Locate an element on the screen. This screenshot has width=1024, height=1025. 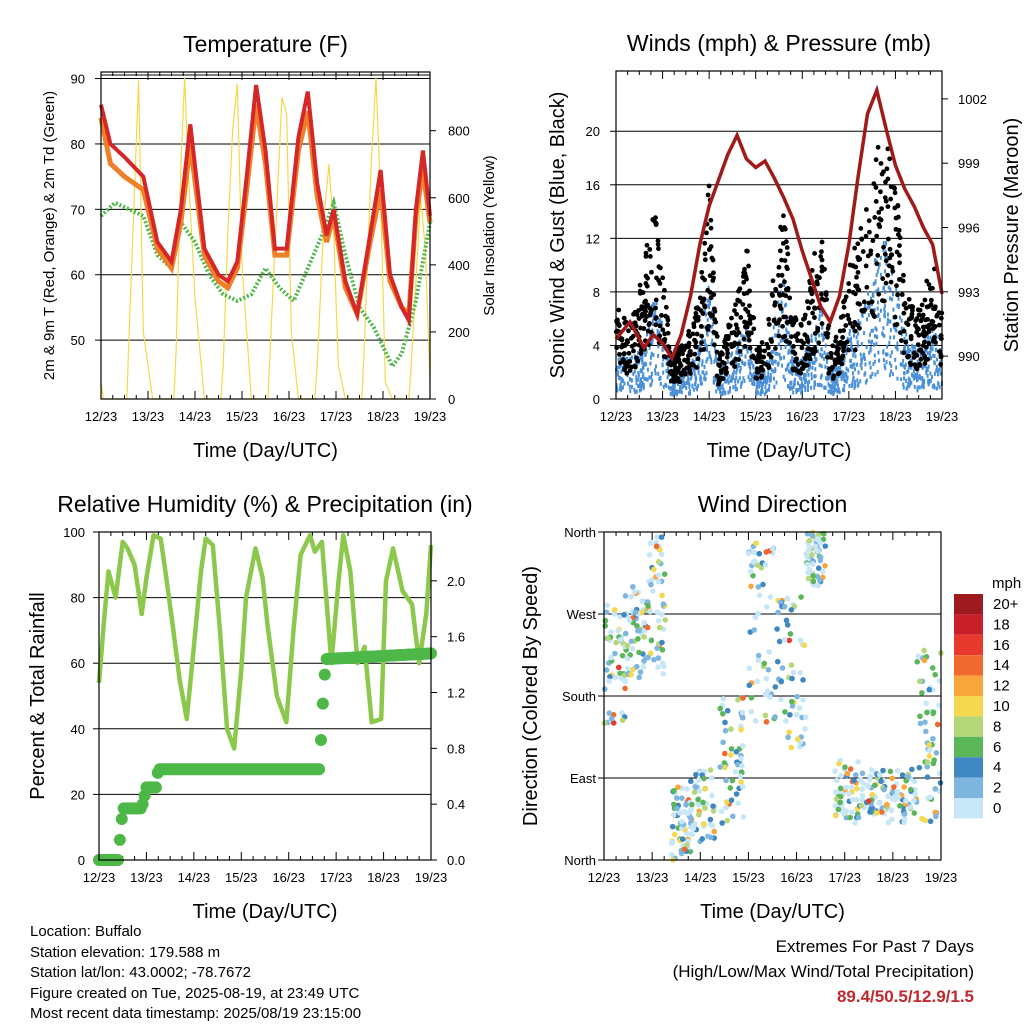
x-axis-label: Time (Day/UTC) is located at coordinates (265, 912).